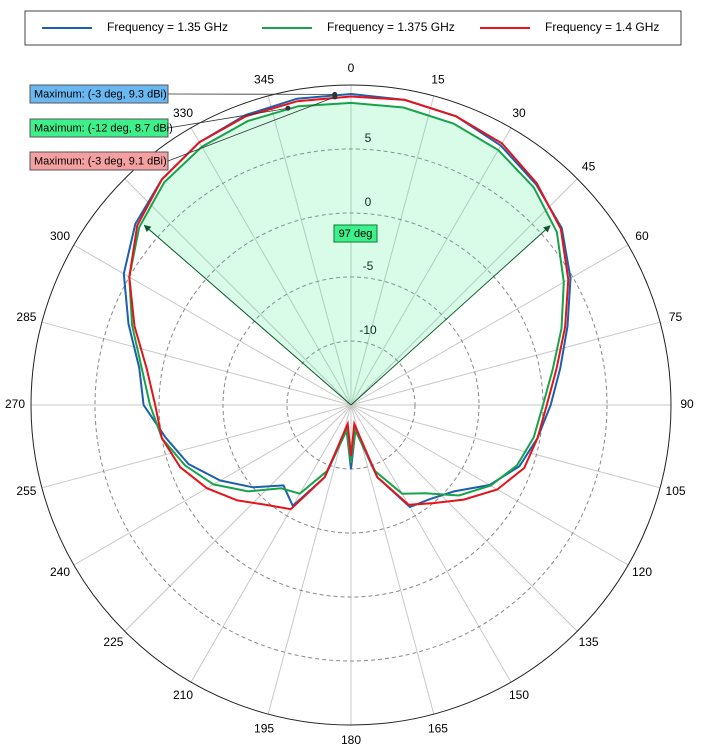 This screenshot has height=751, width=701. What do you see at coordinates (60, 236) in the screenshot?
I see `angle-tick-label: 300` at bounding box center [60, 236].